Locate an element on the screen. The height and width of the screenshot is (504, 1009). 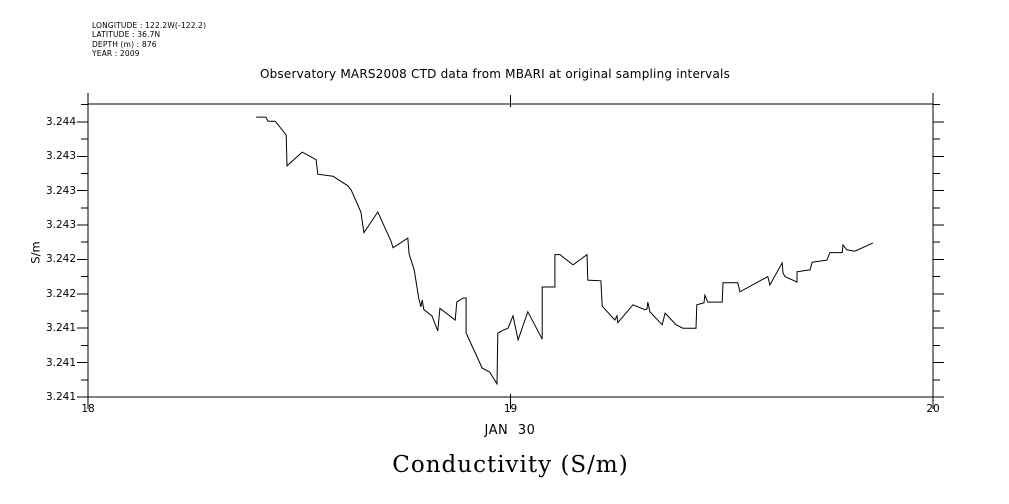
metadata-longitude: LONGITUDE : 122.2W(-122.2) is located at coordinates (149, 25).